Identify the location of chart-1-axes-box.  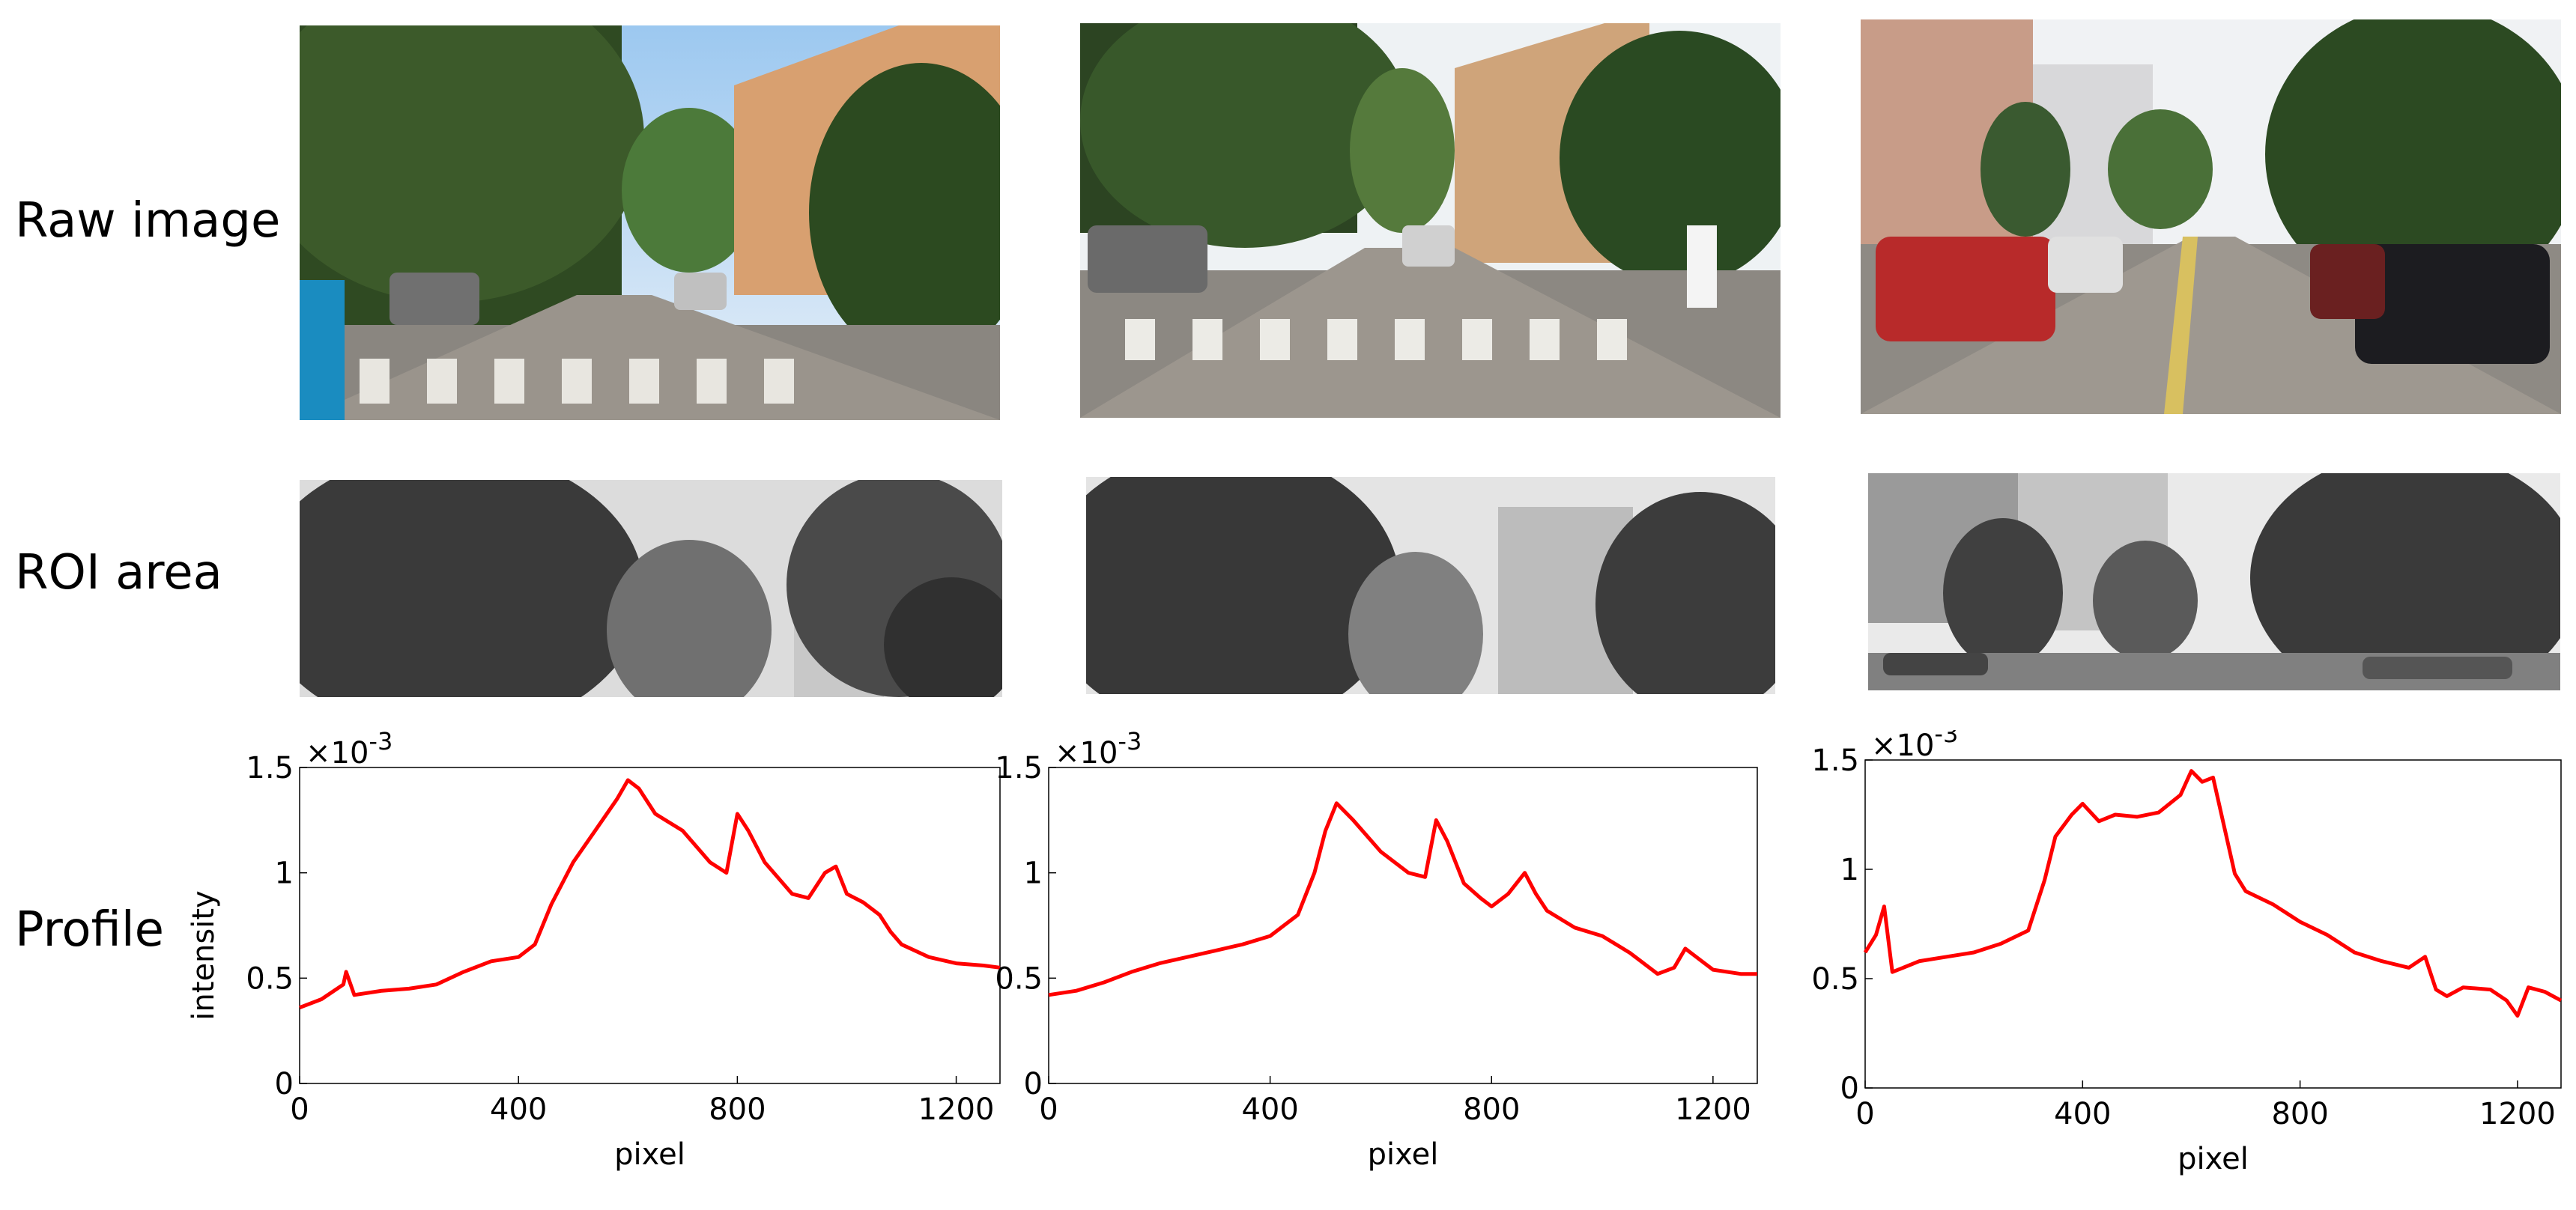
(650, 925).